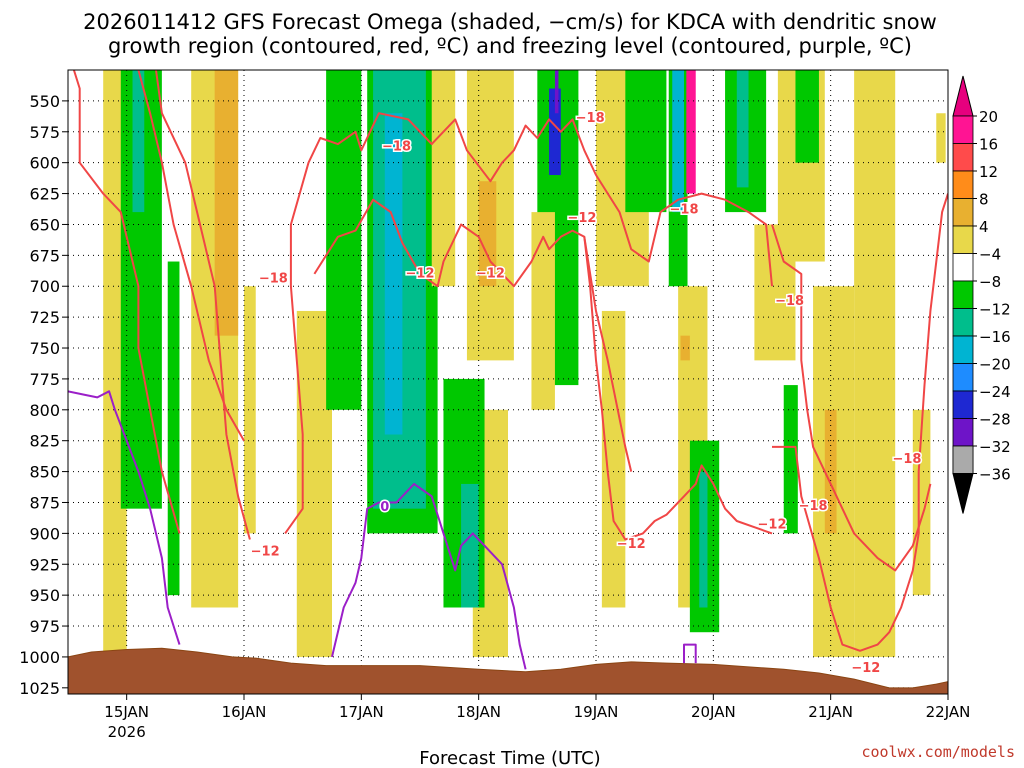  I want to click on y-tick-label: 700, so click(44, 286).